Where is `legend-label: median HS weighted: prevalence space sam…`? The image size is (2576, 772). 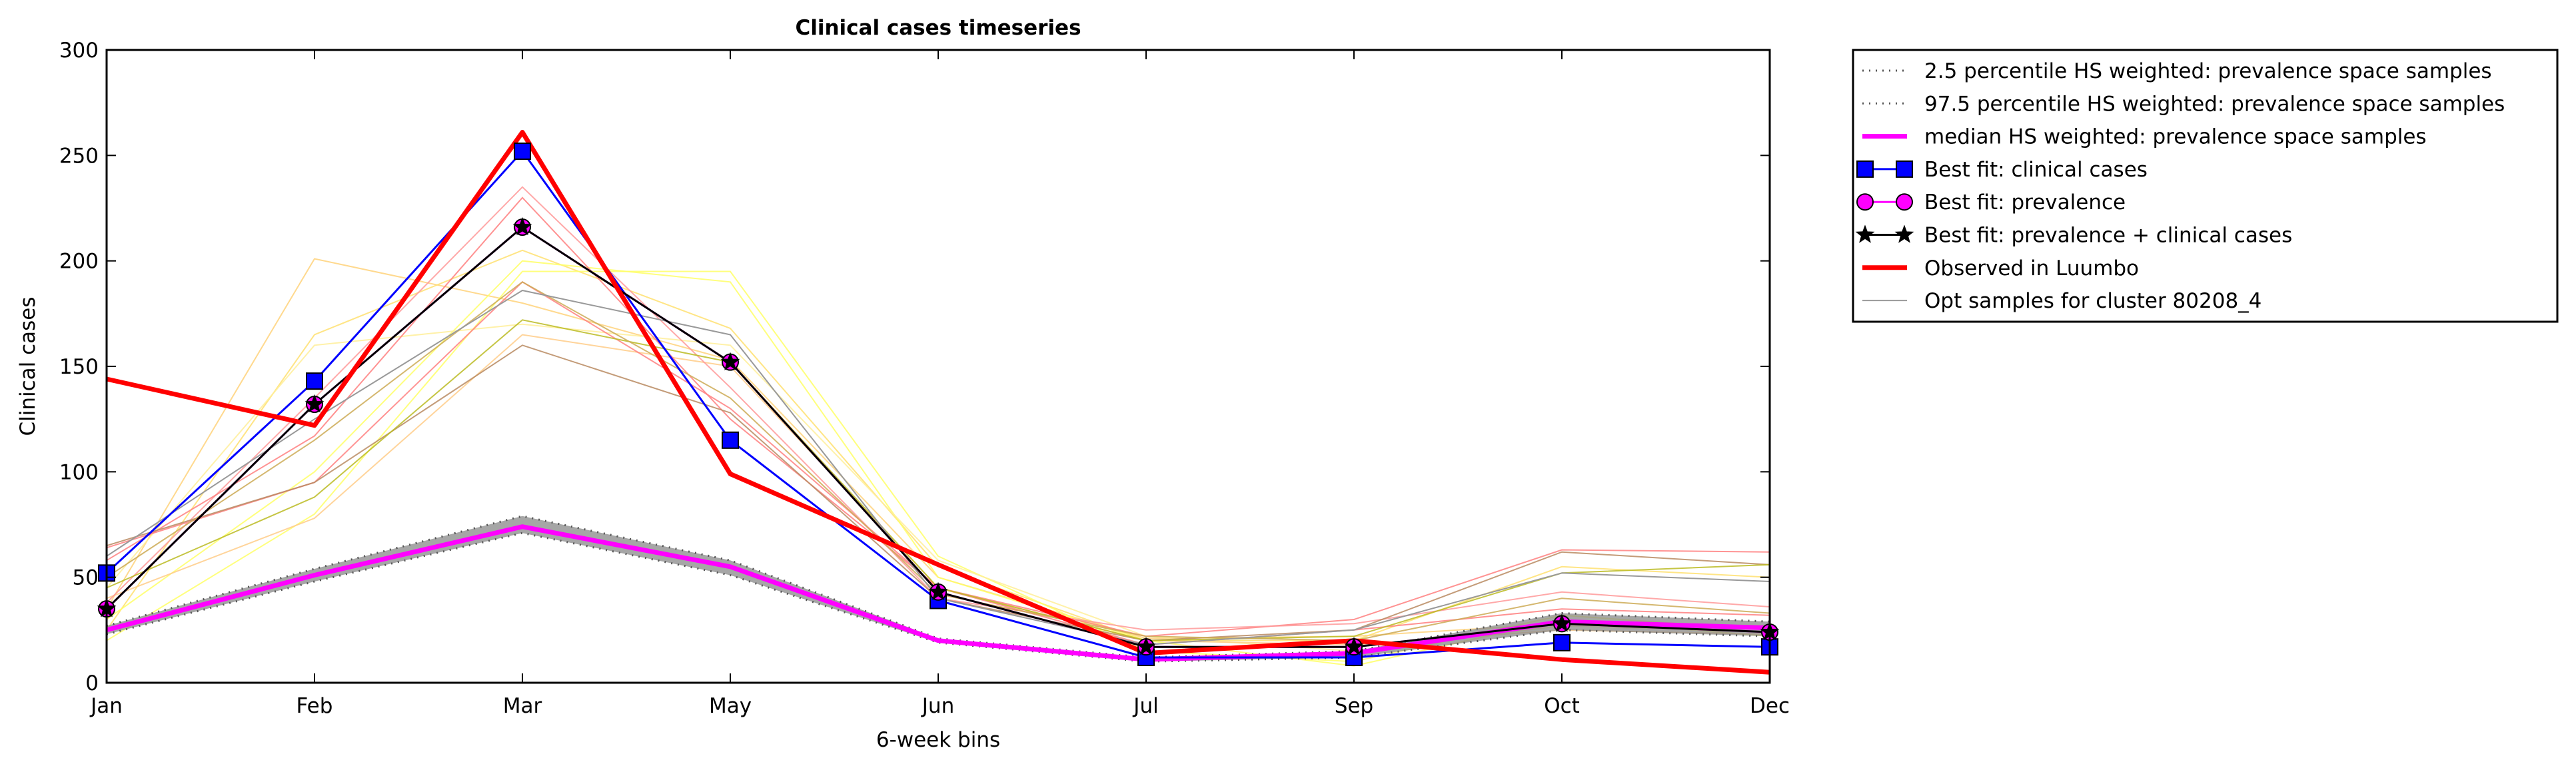 legend-label: median HS weighted: prevalence space sam… is located at coordinates (2175, 137).